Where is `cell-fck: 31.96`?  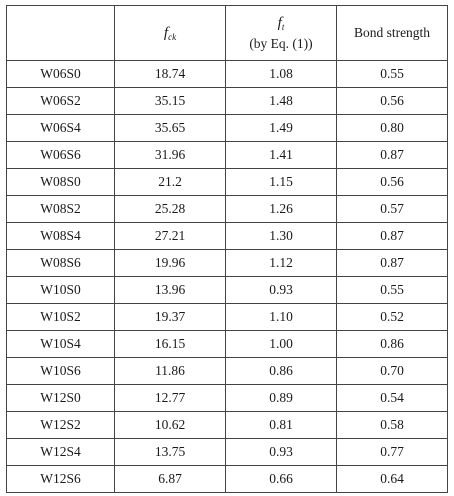
cell-fck: 31.96 is located at coordinates (170, 155).